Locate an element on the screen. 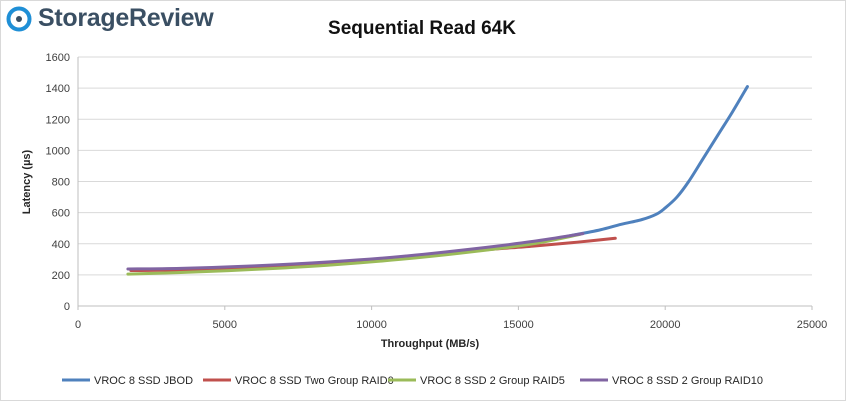  chart-title: Sequential Read 64K is located at coordinates (422, 28).